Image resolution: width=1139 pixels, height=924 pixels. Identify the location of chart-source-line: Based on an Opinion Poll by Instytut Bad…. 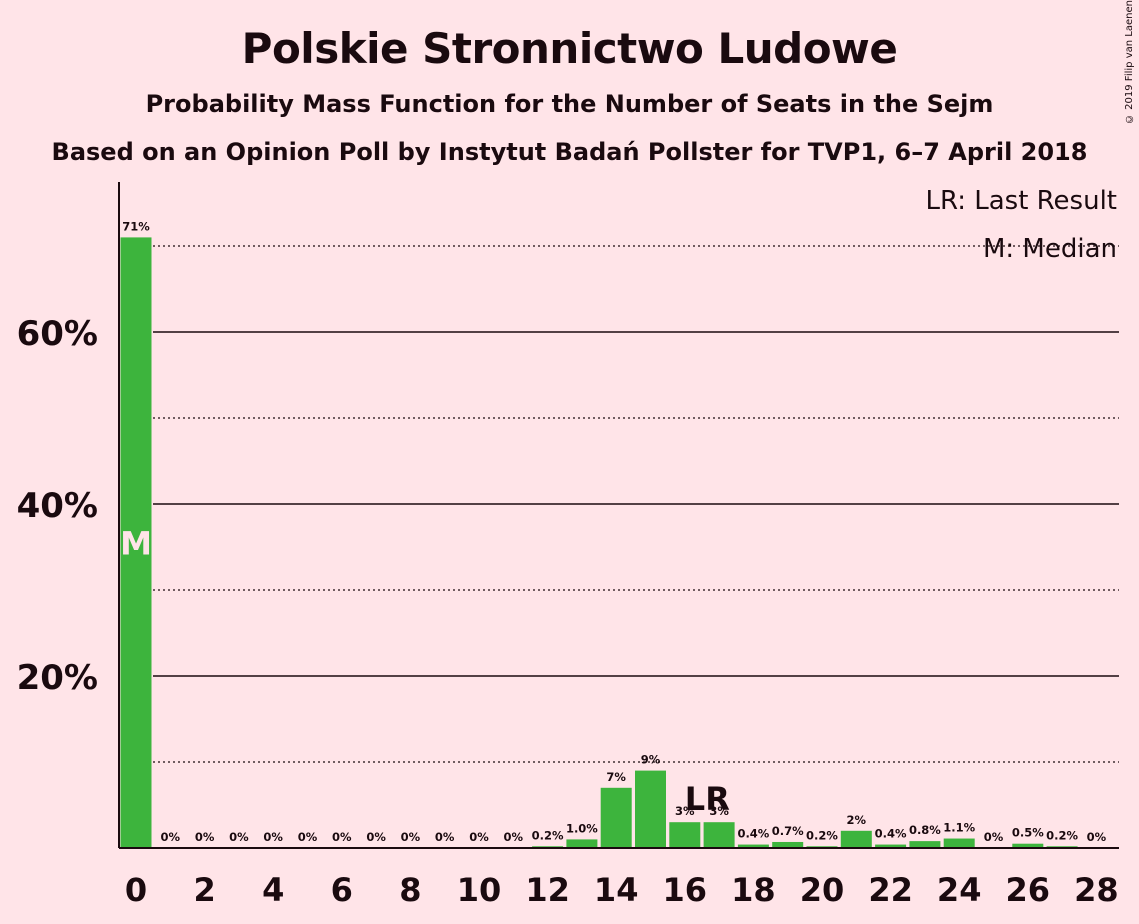
(569, 152).